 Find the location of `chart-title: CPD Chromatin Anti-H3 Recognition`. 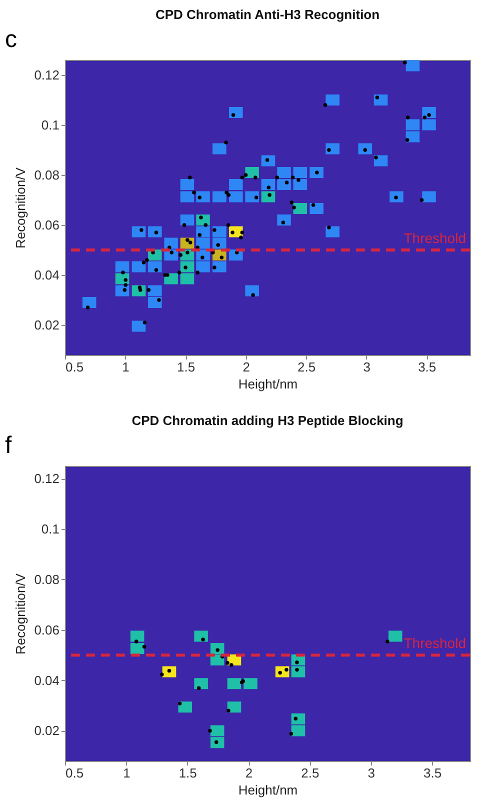

chart-title: CPD Chromatin Anti-H3 Recognition is located at coordinates (267, 14).